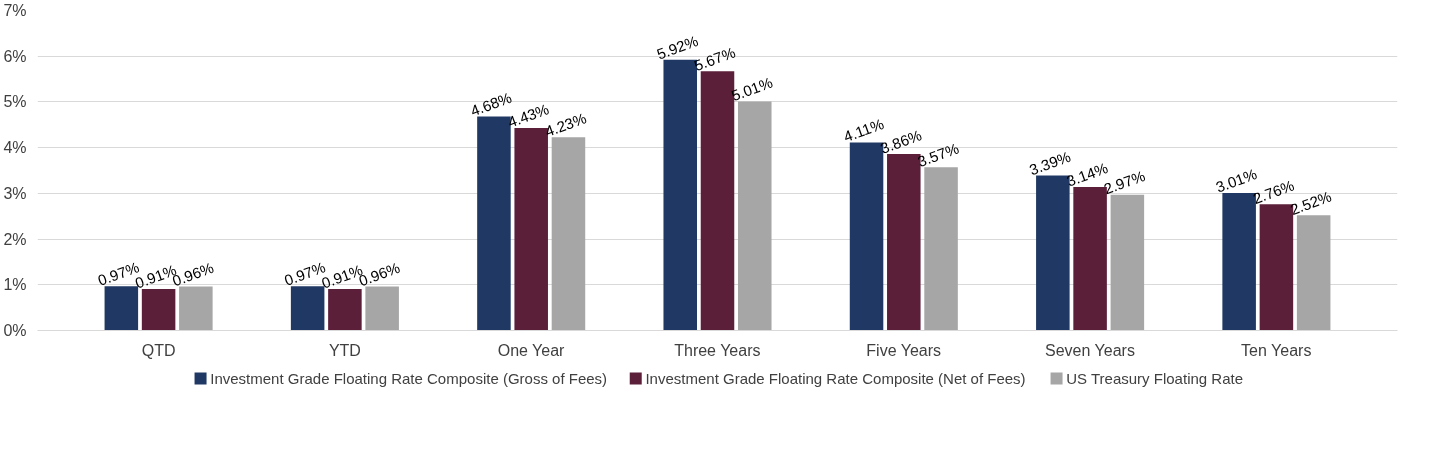  I want to click on y-tick-label: 1%, so click(15, 285).